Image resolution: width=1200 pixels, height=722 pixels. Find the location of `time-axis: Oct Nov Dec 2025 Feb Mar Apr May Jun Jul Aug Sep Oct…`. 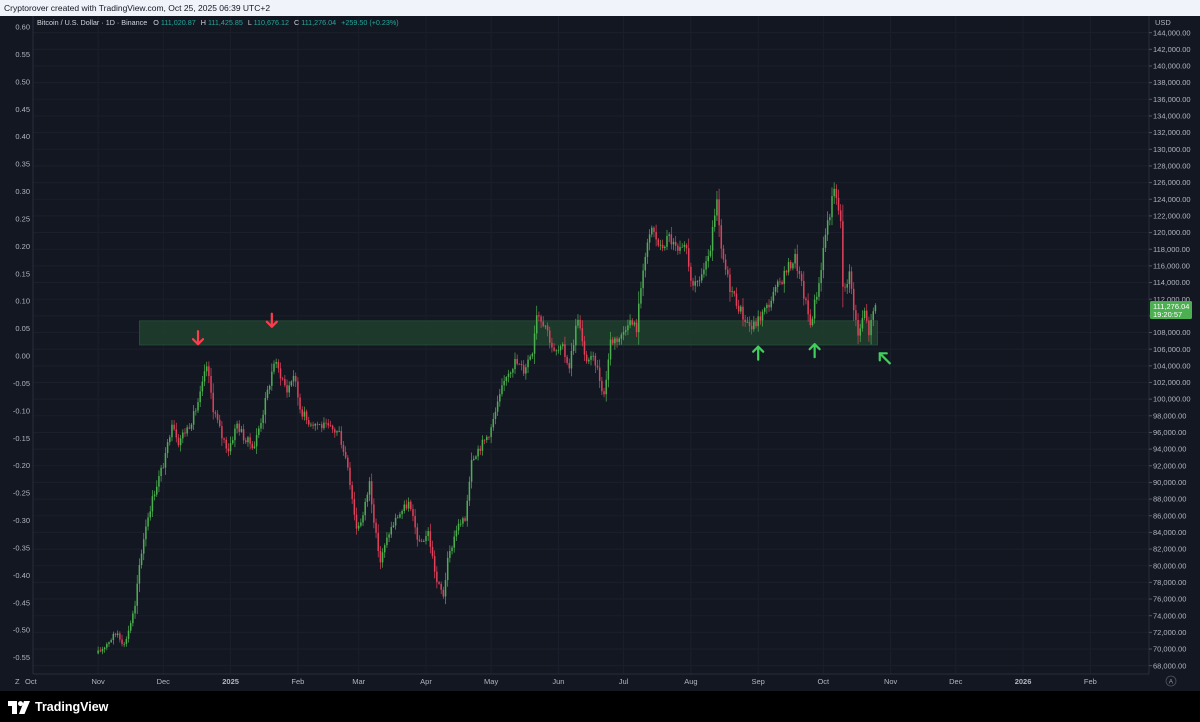

time-axis: Oct Nov Dec 2025 Feb Mar Apr May Jun Jul Aug Sep Oct… is located at coordinates (561, 681).